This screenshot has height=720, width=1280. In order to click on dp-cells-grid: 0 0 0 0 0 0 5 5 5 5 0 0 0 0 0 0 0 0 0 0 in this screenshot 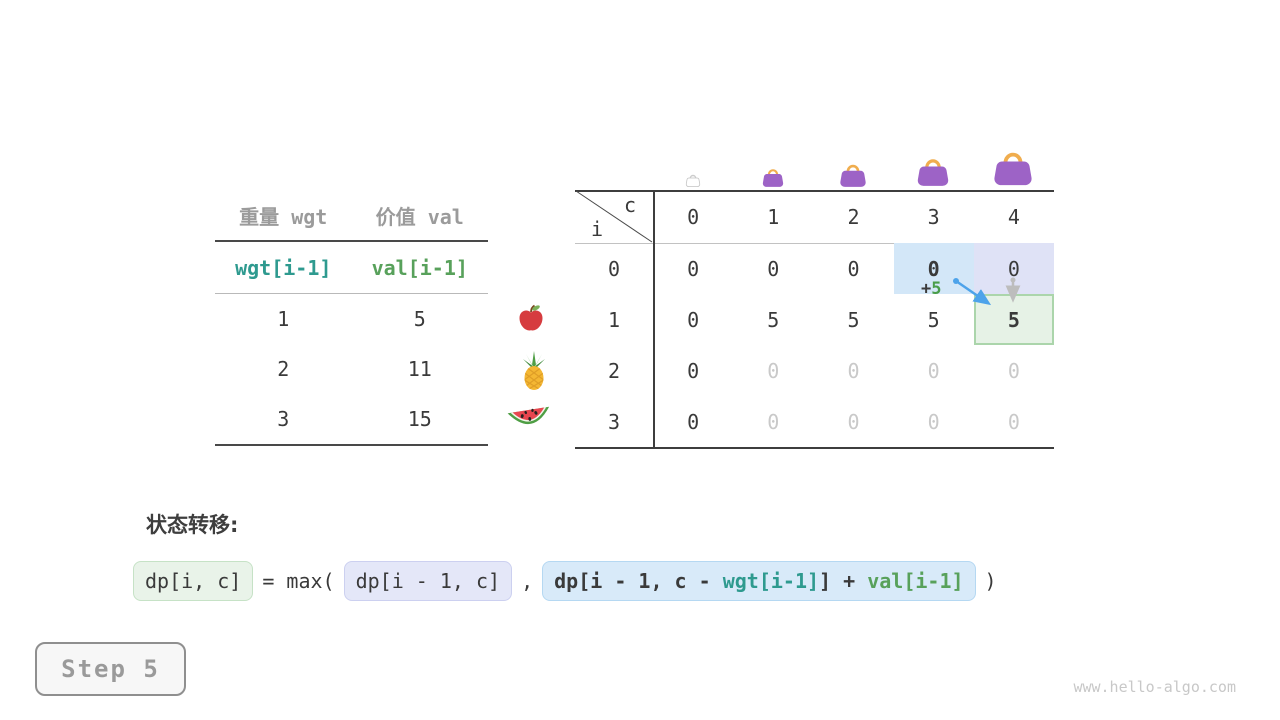, I will do `click(853, 345)`.